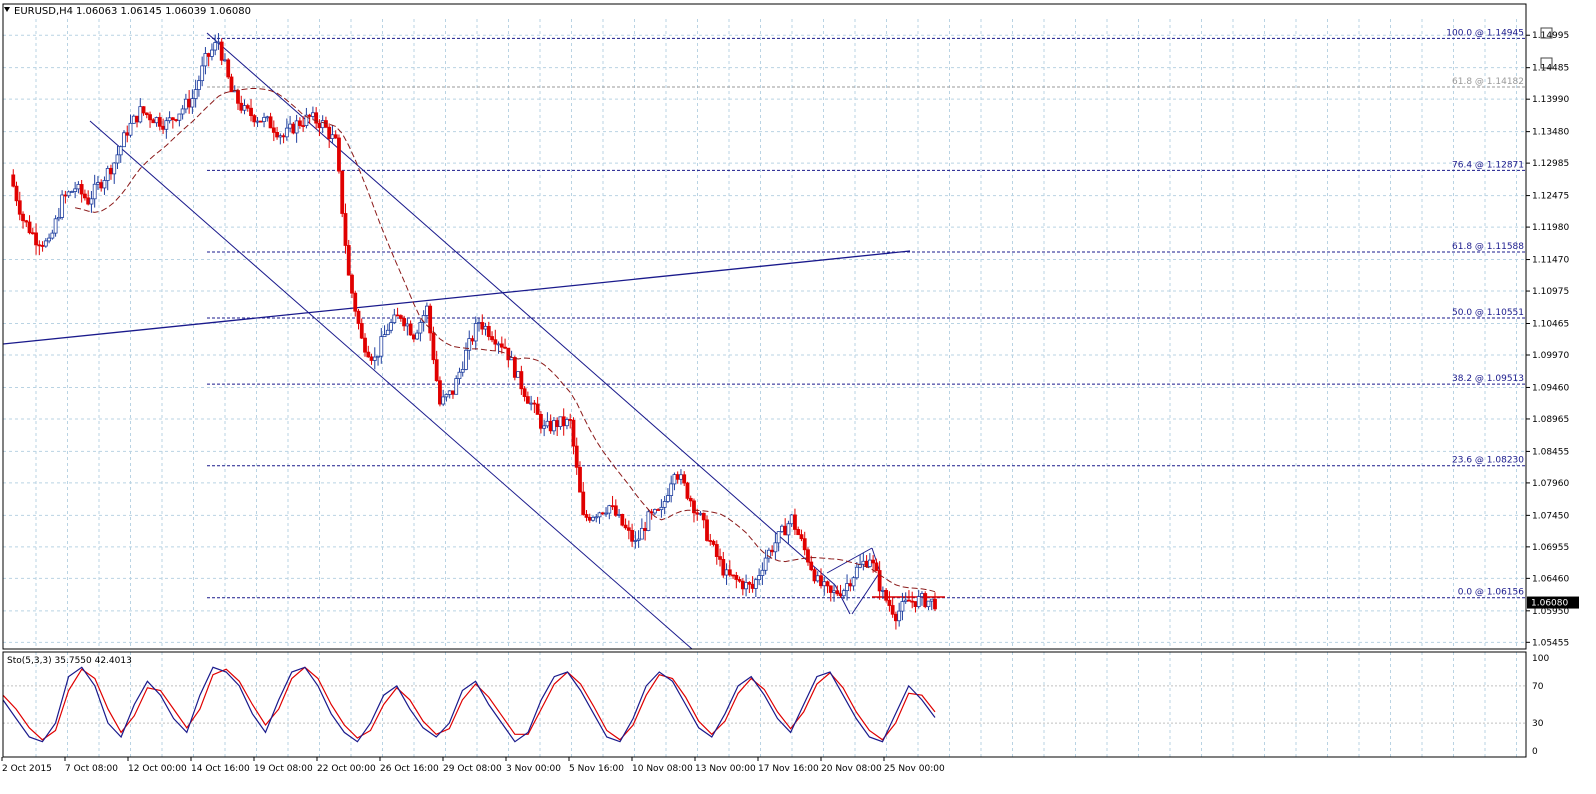  I want to click on sto-signal-line, so click(469, 703).